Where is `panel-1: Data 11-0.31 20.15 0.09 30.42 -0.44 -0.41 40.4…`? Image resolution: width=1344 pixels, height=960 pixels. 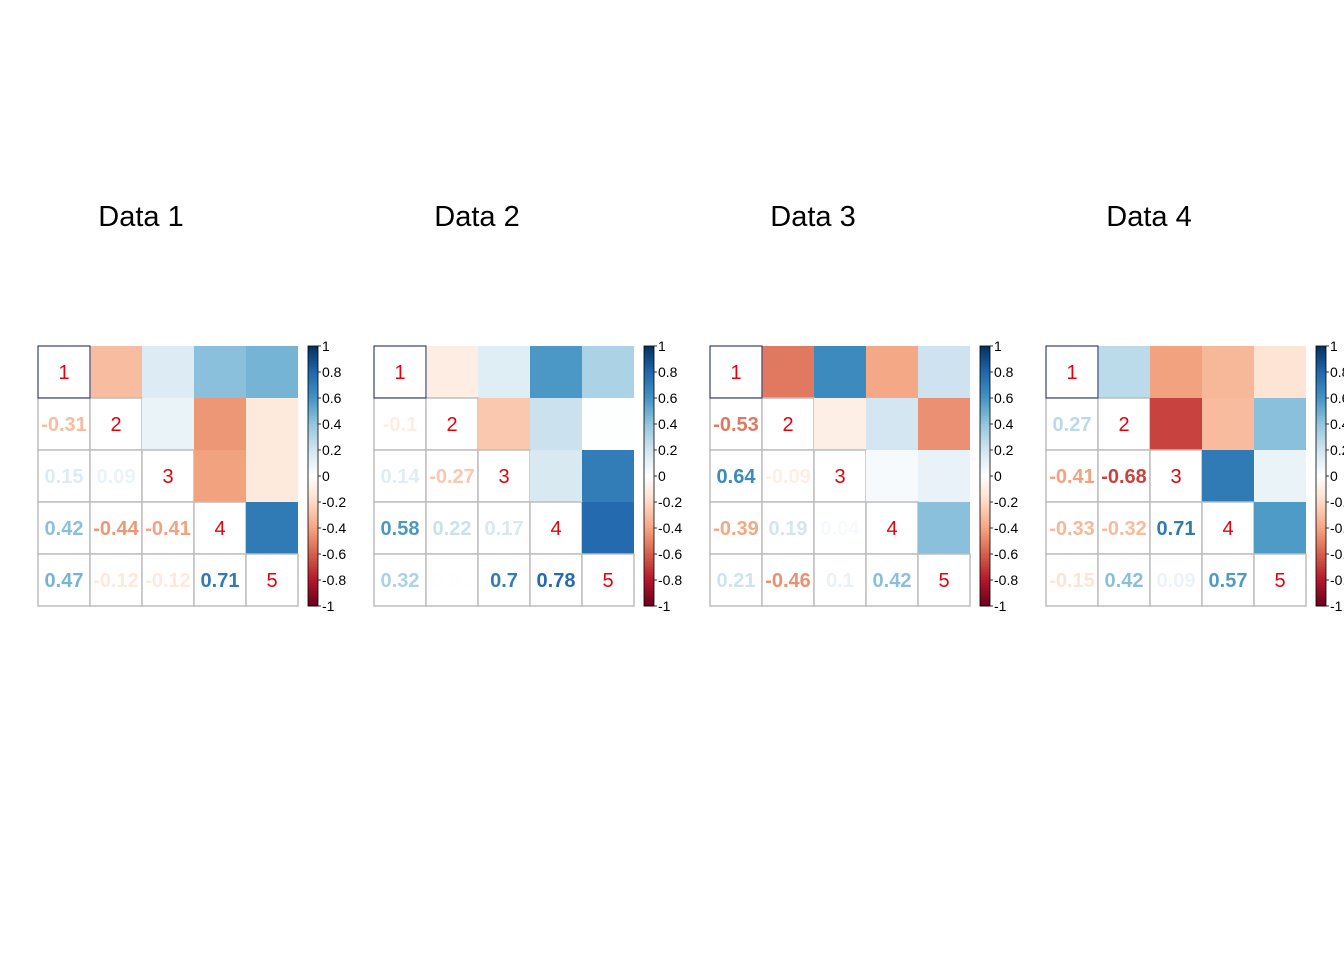 panel-1: Data 11-0.31 20.15 0.09 30.42 -0.44 -0.41 40.4… is located at coordinates (191, 407).